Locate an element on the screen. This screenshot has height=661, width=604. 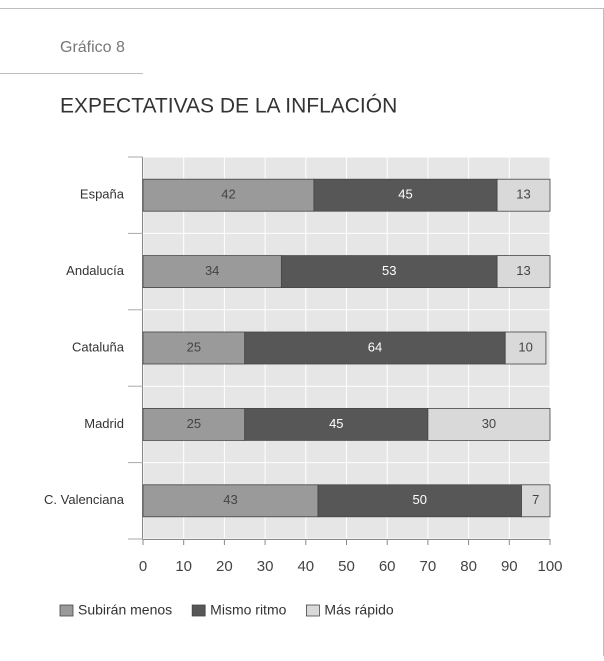
x-tick-label: 30 is located at coordinates (265, 566).